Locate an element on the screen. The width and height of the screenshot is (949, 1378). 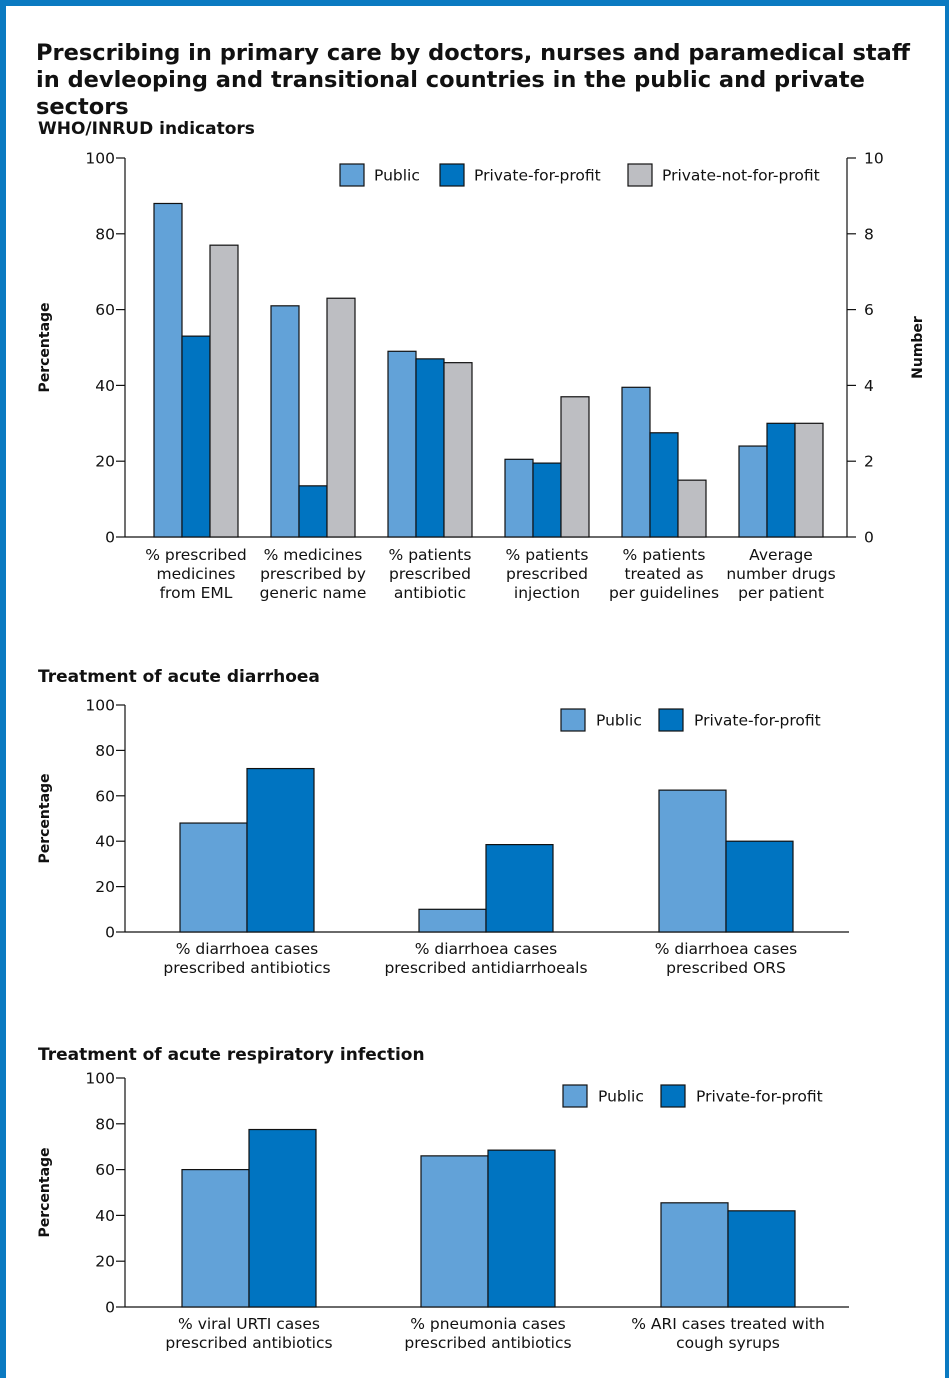
x-category-label: antibiotic is located at coordinates (430, 593).